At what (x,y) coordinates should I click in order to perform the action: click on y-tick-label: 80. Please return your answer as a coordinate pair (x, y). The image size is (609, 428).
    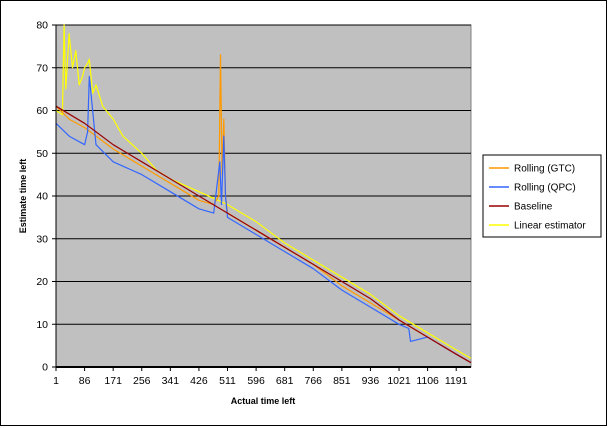
    Looking at the image, I should click on (42, 26).